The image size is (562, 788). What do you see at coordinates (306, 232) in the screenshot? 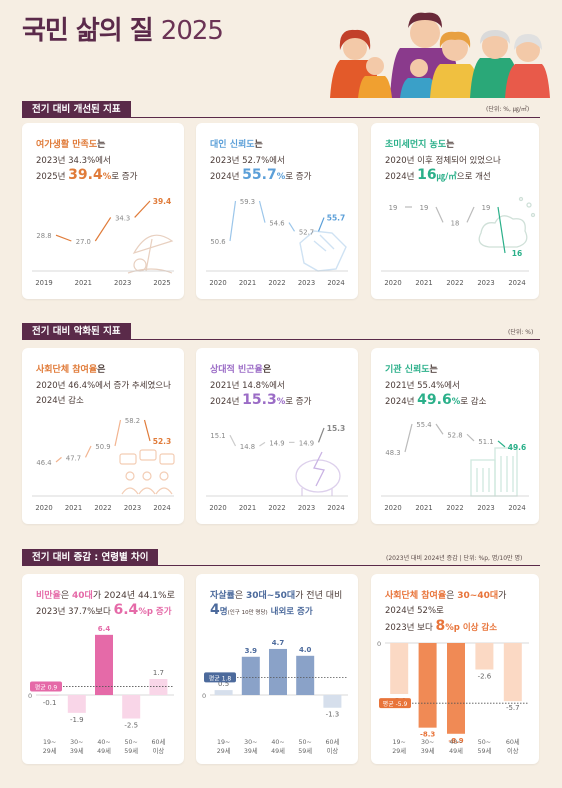
I see `data-label: 52.7` at bounding box center [306, 232].